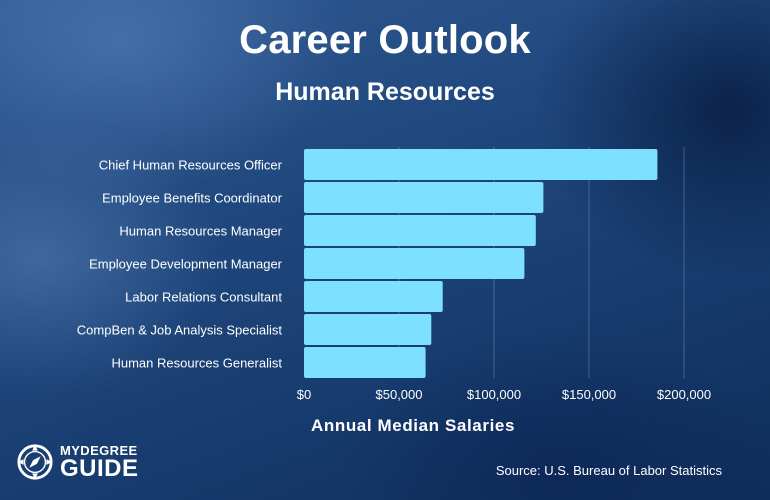  I want to click on category-label: CompBen & Job Analysis Specialist, so click(180, 330).